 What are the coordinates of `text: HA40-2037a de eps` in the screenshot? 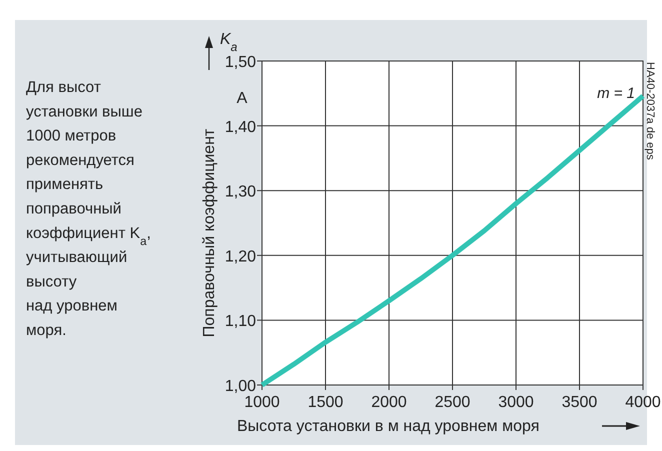 It's located at (650, 111).